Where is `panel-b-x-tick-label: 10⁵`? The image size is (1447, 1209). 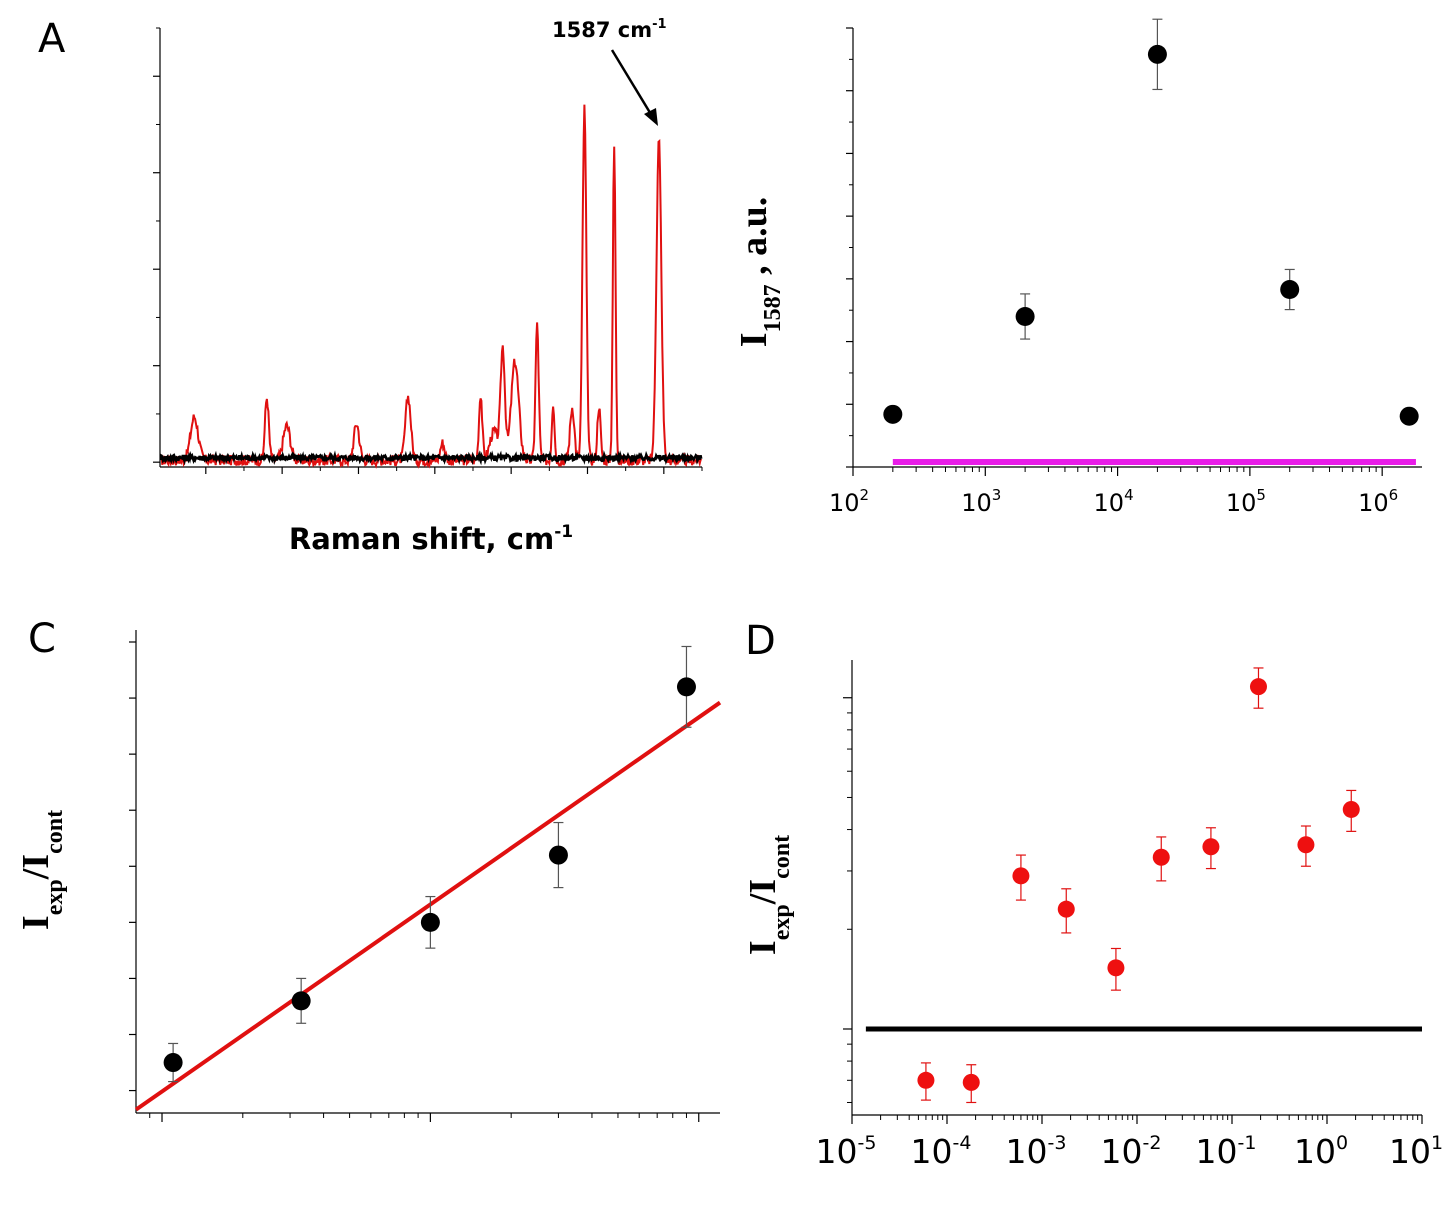
panel-b-x-tick-label: 10⁵ is located at coordinates (1246, 501).